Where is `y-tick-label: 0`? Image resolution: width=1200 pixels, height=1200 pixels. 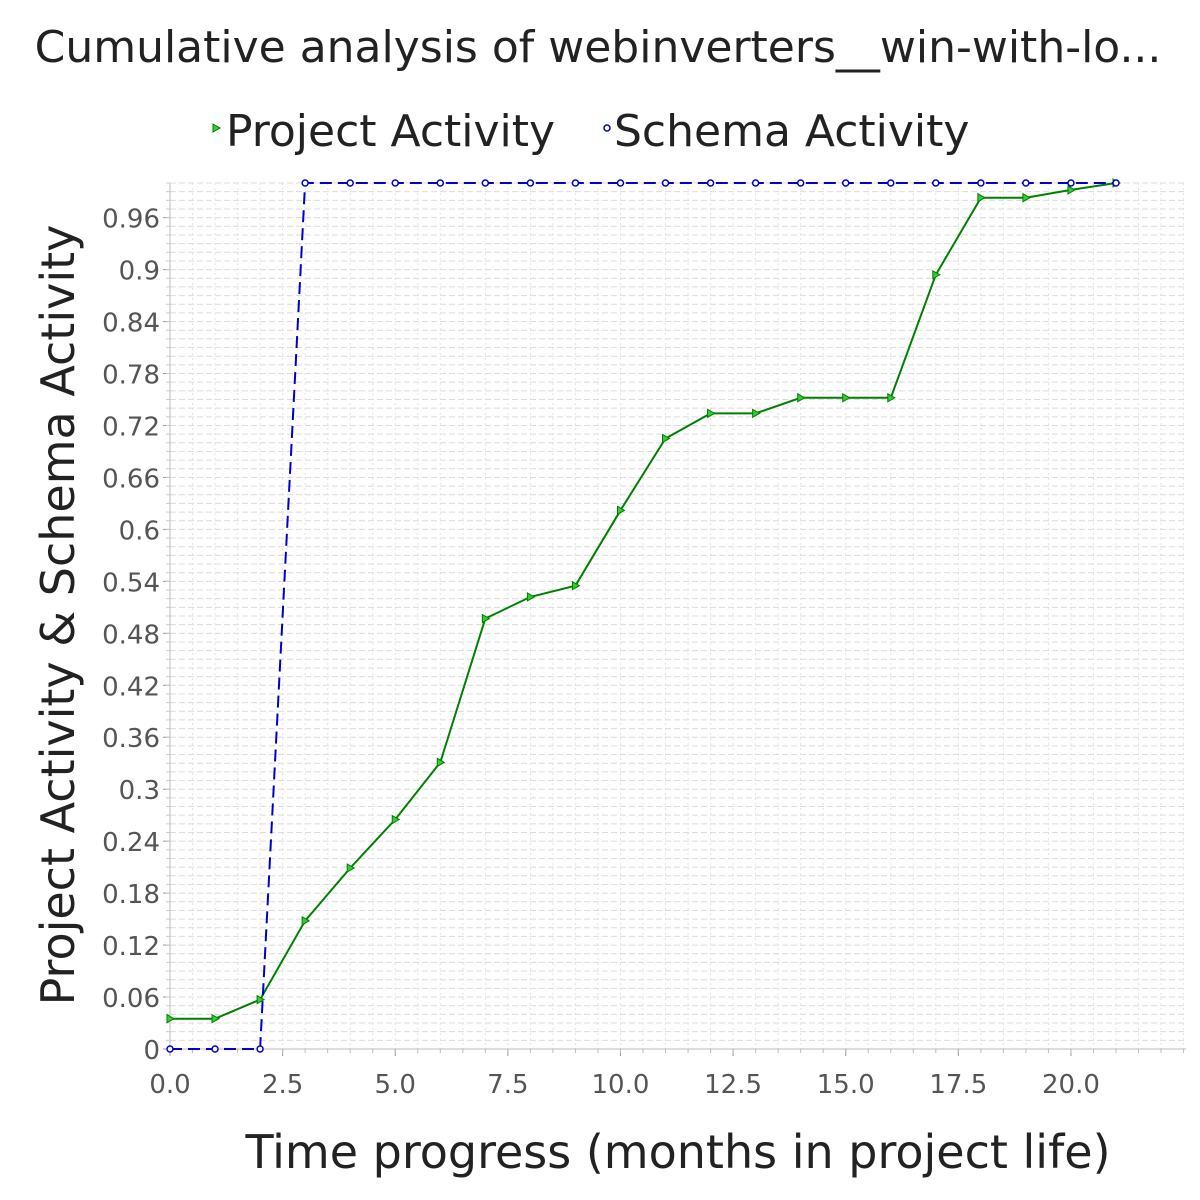 y-tick-label: 0 is located at coordinates (151, 1051).